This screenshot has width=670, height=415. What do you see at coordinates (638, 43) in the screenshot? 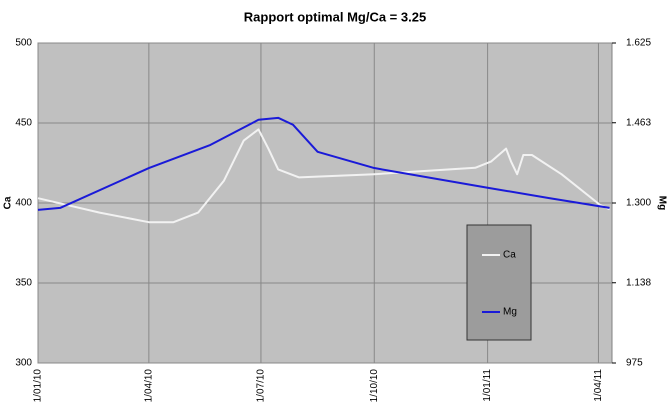
I see `y2-tick-label: 1.625` at bounding box center [638, 43].